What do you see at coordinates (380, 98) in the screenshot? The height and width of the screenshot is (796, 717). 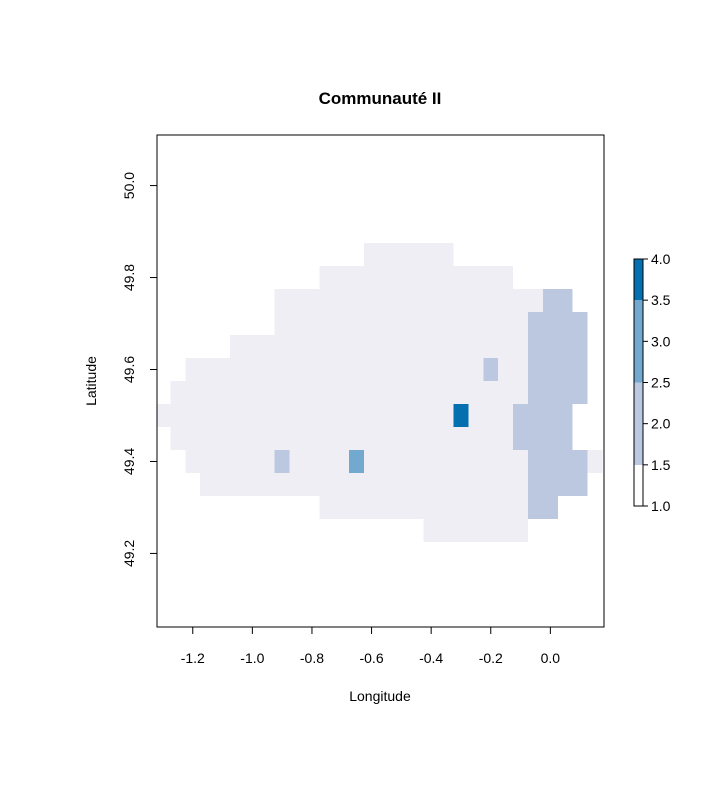 I see `chart-title: Communauté II` at bounding box center [380, 98].